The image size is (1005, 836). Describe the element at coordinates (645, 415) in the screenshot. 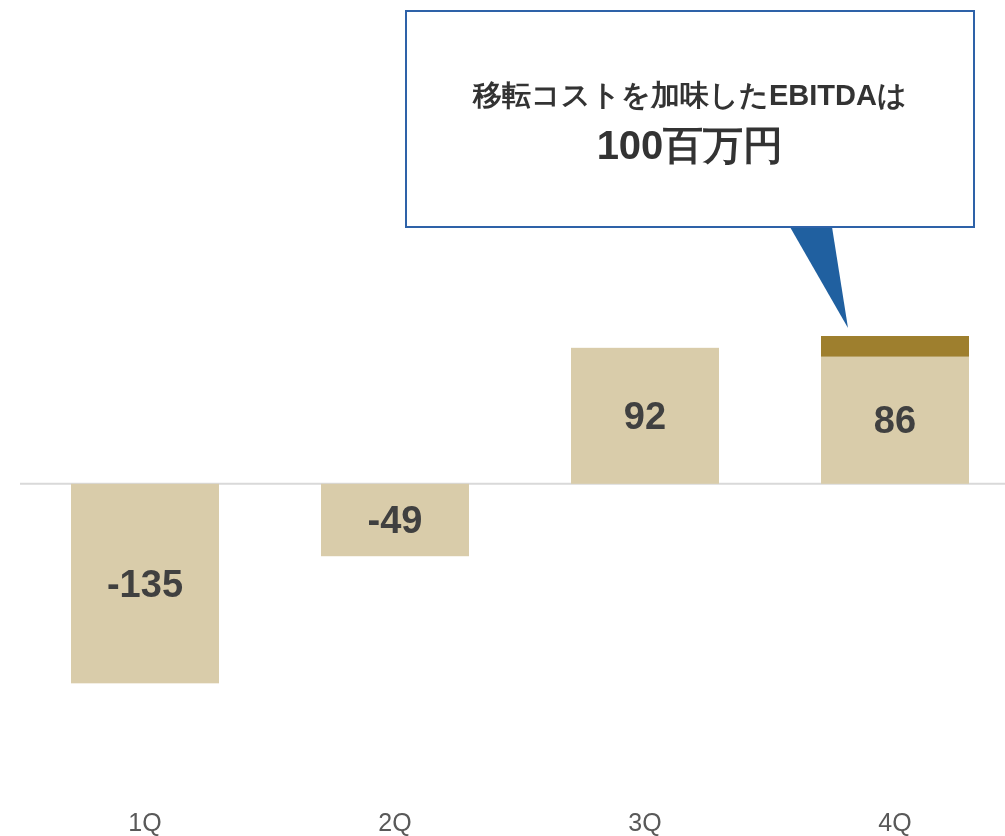

I see `data-label: 92` at that location.